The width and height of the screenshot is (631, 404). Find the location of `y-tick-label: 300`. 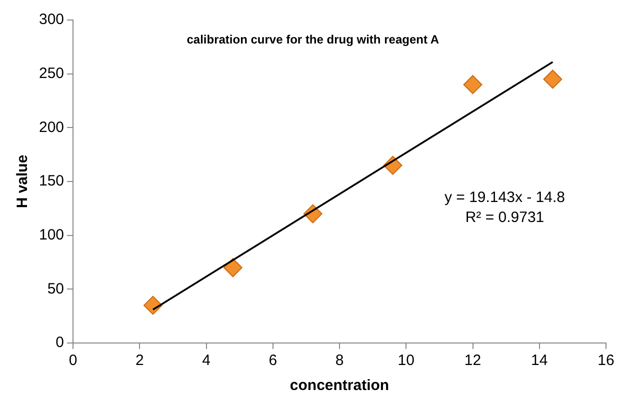

y-tick-label: 300 is located at coordinates (51, 19).